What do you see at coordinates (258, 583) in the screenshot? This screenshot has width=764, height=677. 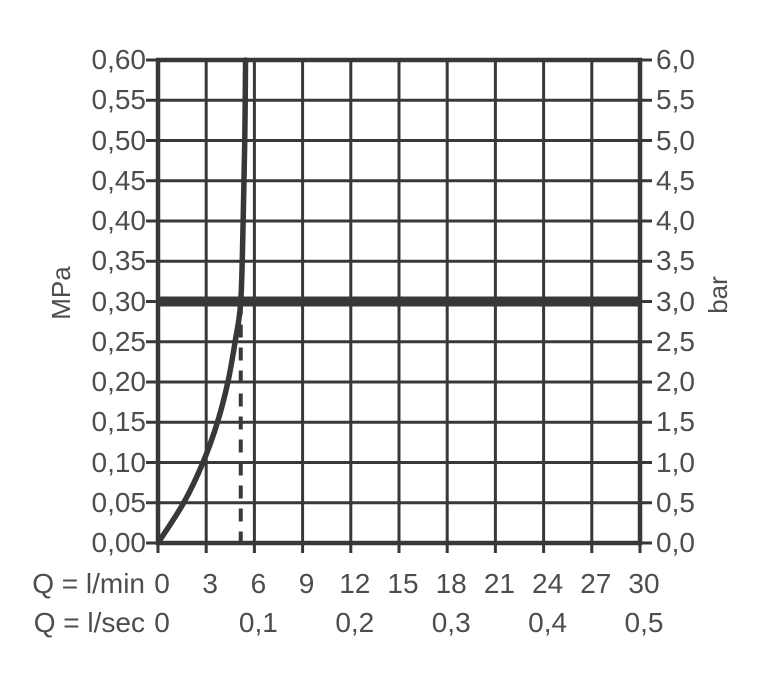 I see `x-primary-tick-label: 6` at bounding box center [258, 583].